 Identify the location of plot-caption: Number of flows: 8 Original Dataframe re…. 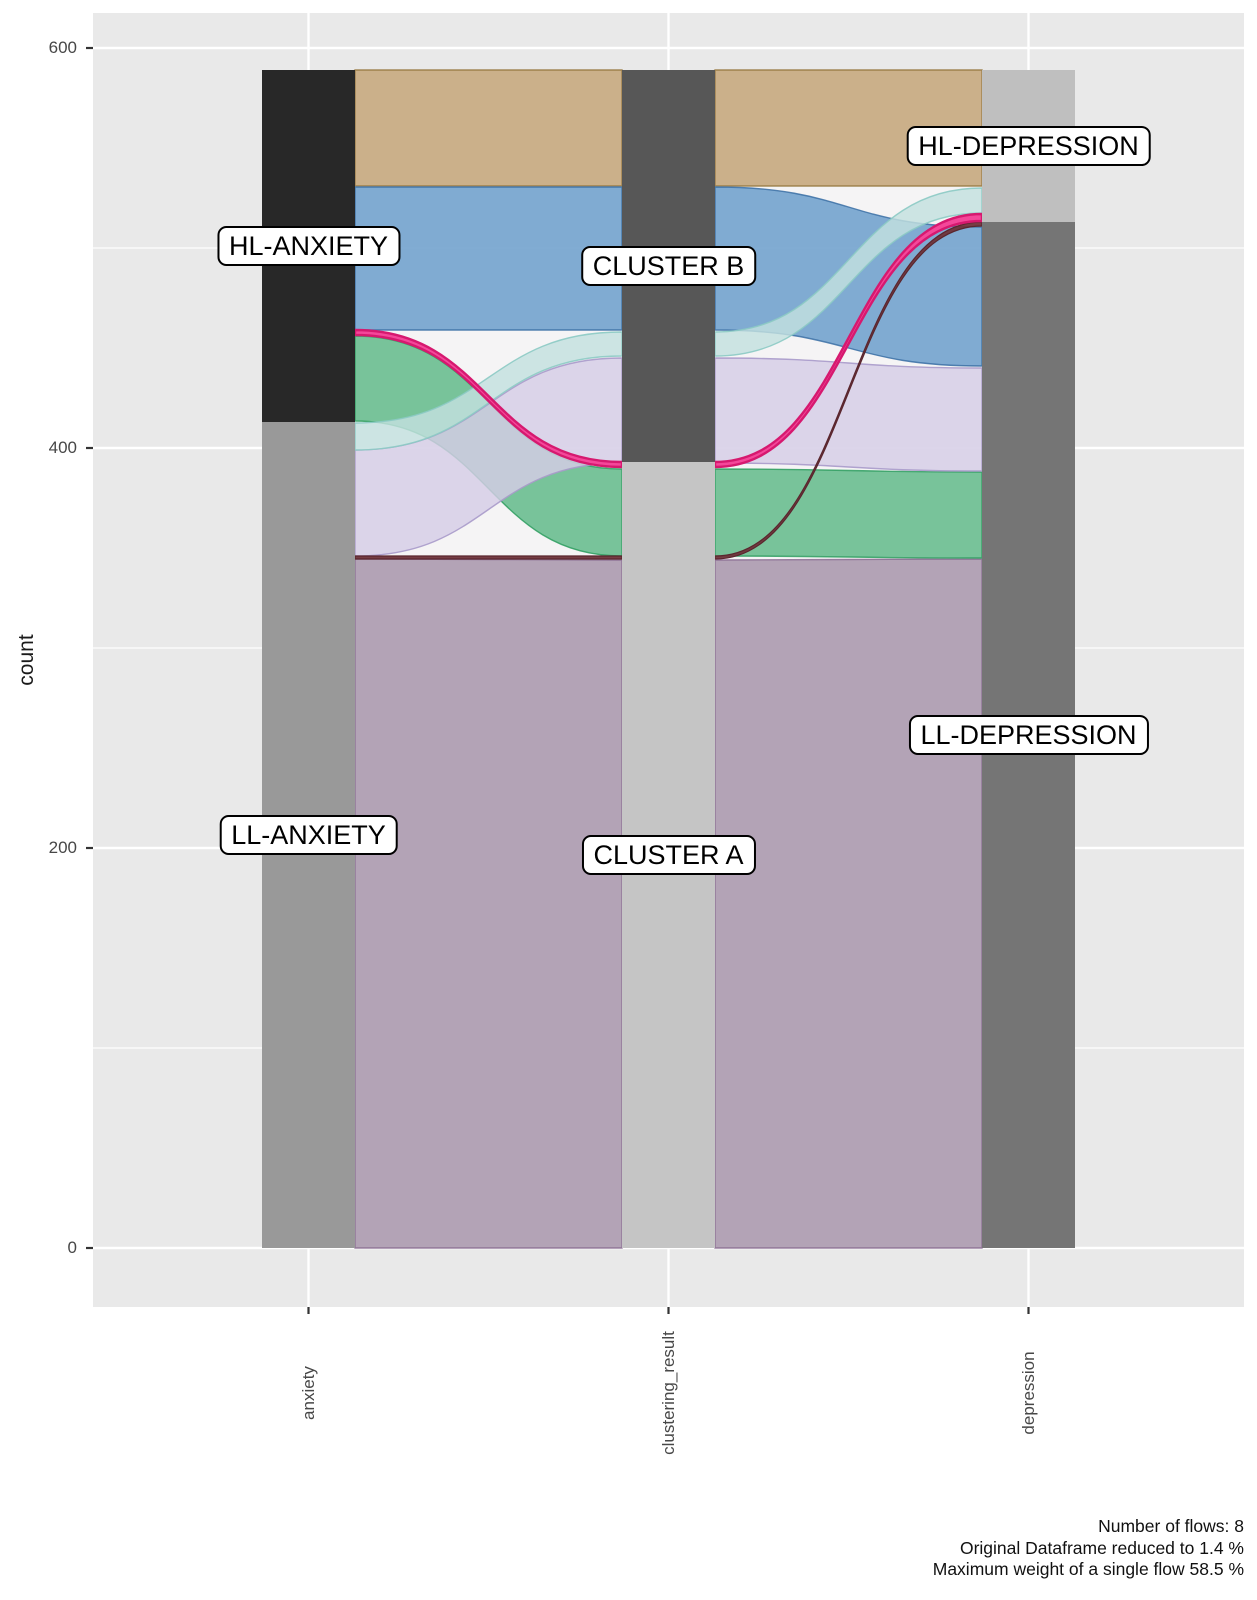
(1088, 1548).